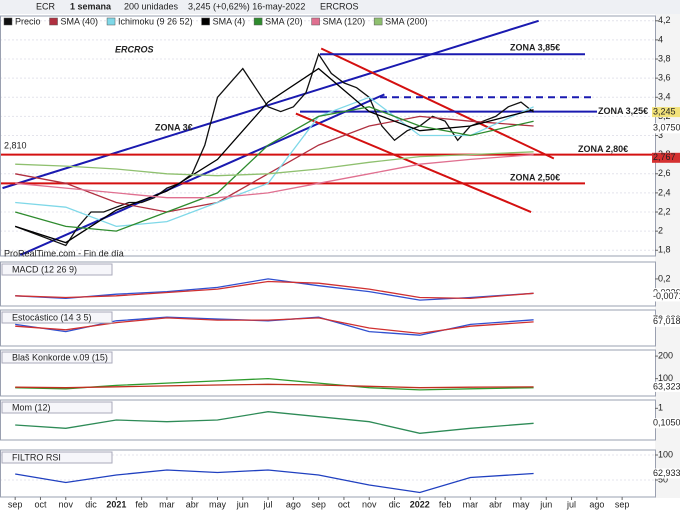 The height and width of the screenshot is (512, 680). Describe the element at coordinates (284, 21) in the screenshot. I see `legend-label: SMA (20)` at that location.